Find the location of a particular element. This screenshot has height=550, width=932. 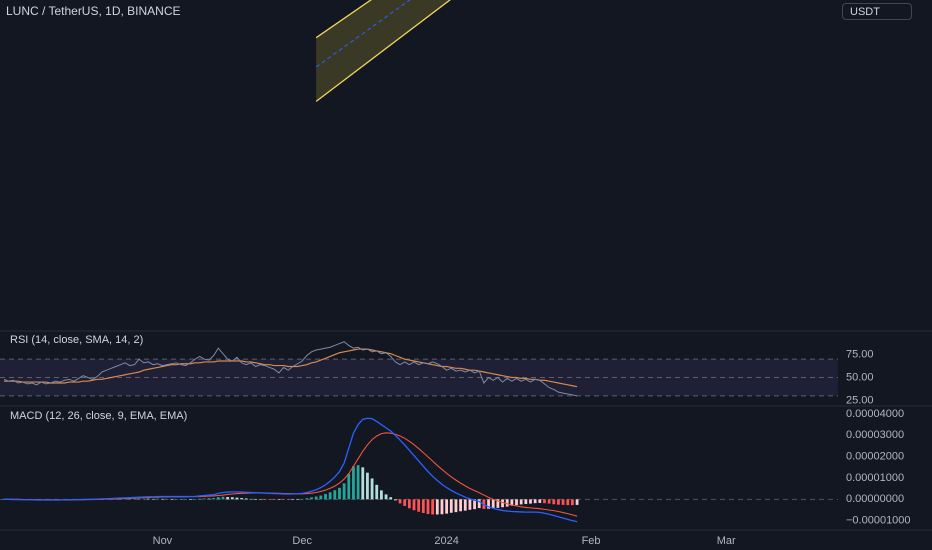

channel-fill is located at coordinates (383, 51).